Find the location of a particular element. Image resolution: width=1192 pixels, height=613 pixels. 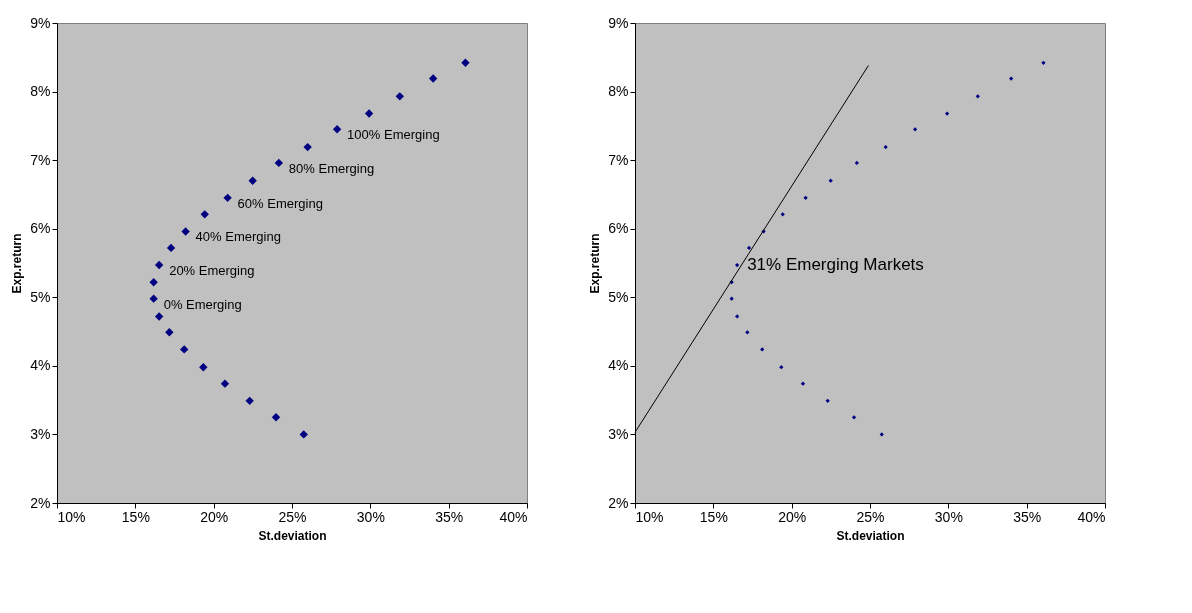

annotation: 60% Emerging is located at coordinates (280, 203).